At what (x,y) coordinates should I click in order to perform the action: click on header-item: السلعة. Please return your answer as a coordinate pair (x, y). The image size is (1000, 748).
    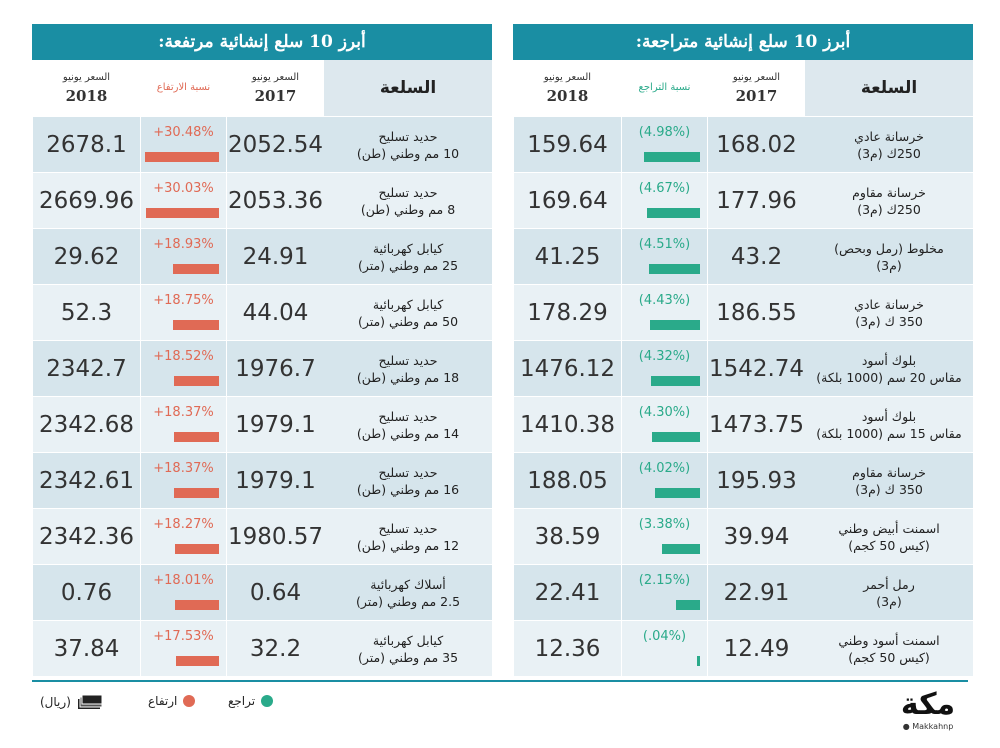
    Looking at the image, I should click on (408, 88).